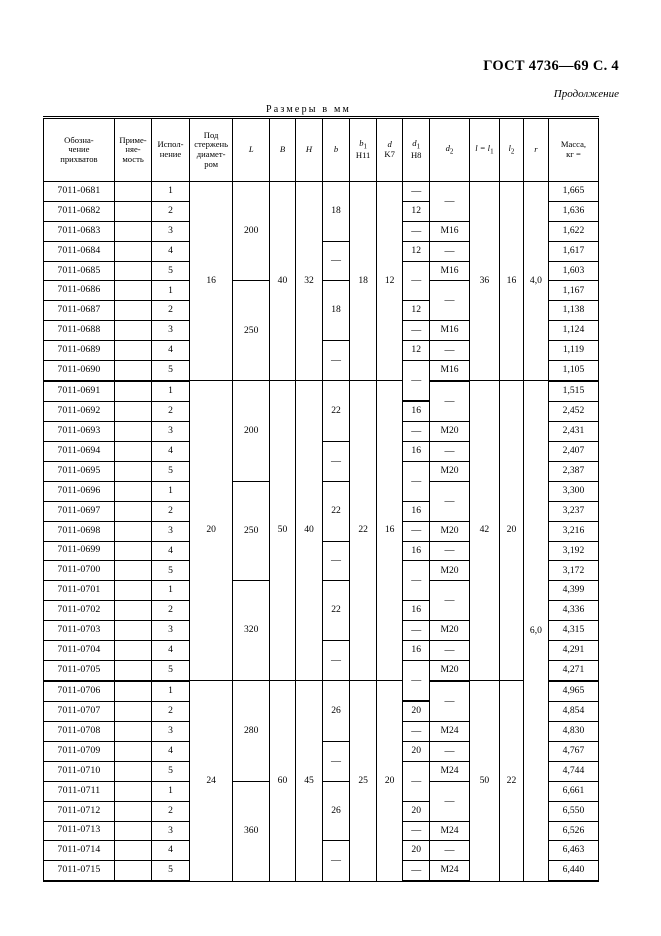 The width and height of the screenshot is (661, 936). Describe the element at coordinates (79, 432) in the screenshot. I see `cell-designation: 7011-0693` at that location.